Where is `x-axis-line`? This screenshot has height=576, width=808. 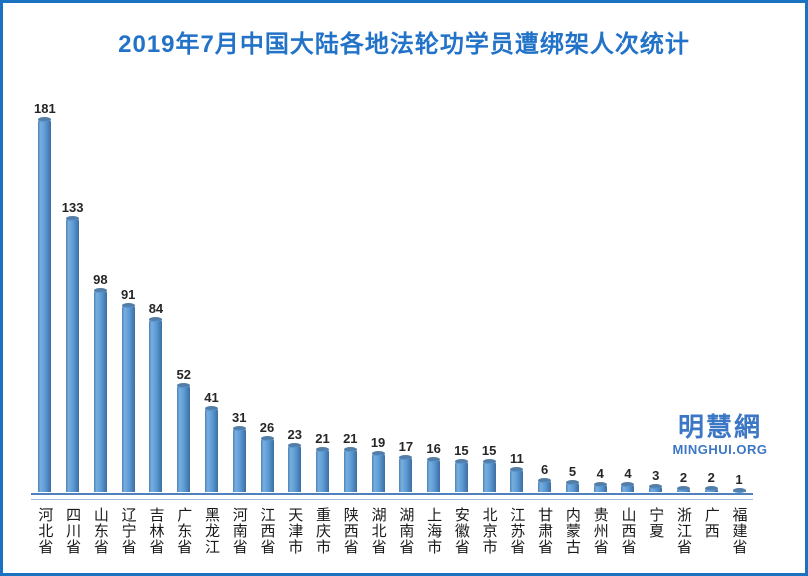
x-axis-line is located at coordinates (392, 494).